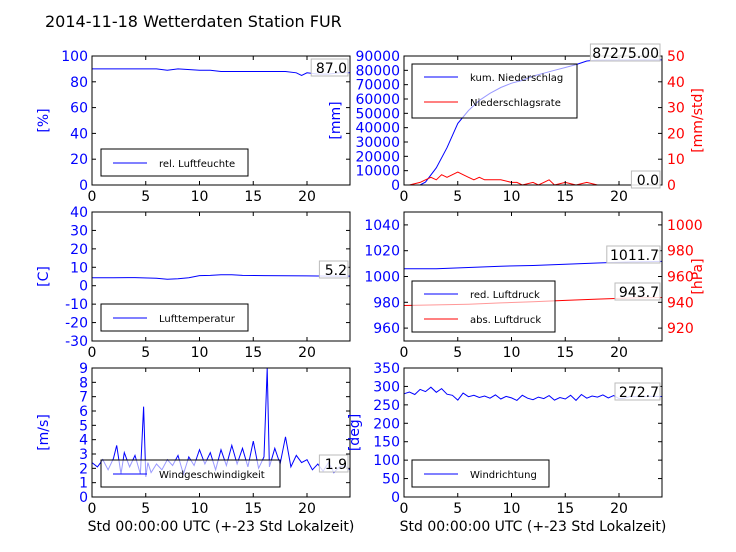  I want to click on y-axis-label: [m/s], so click(44, 432).